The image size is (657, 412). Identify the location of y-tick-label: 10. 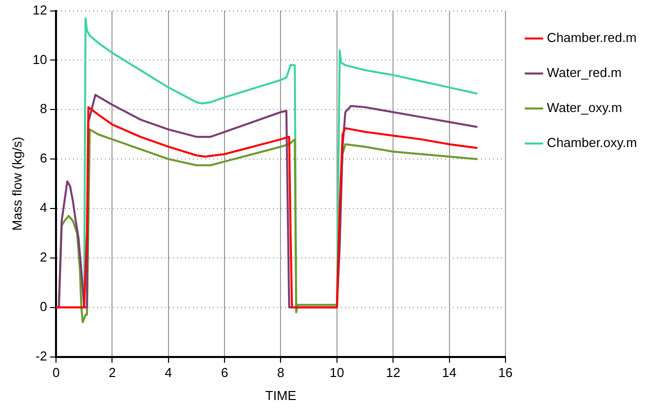
(40, 59).